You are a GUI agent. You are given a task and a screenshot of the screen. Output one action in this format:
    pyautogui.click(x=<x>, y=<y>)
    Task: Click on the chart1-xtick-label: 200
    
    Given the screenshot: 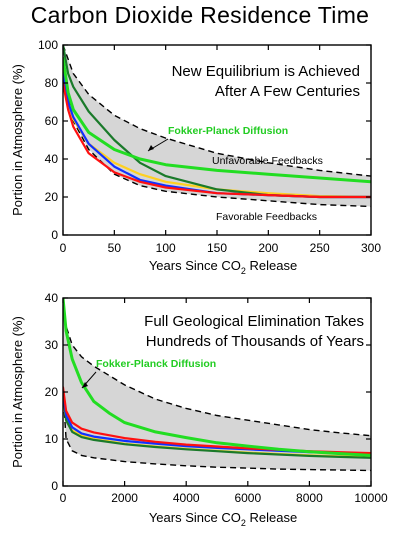 What is the action you would take?
    pyautogui.click(x=268, y=248)
    